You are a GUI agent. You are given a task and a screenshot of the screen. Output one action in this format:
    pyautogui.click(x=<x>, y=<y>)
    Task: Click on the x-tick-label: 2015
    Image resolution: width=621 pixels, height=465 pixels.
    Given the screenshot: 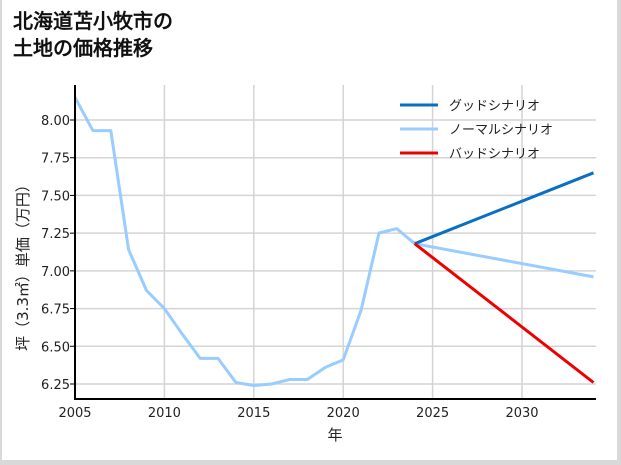 What is the action you would take?
    pyautogui.click(x=253, y=413)
    